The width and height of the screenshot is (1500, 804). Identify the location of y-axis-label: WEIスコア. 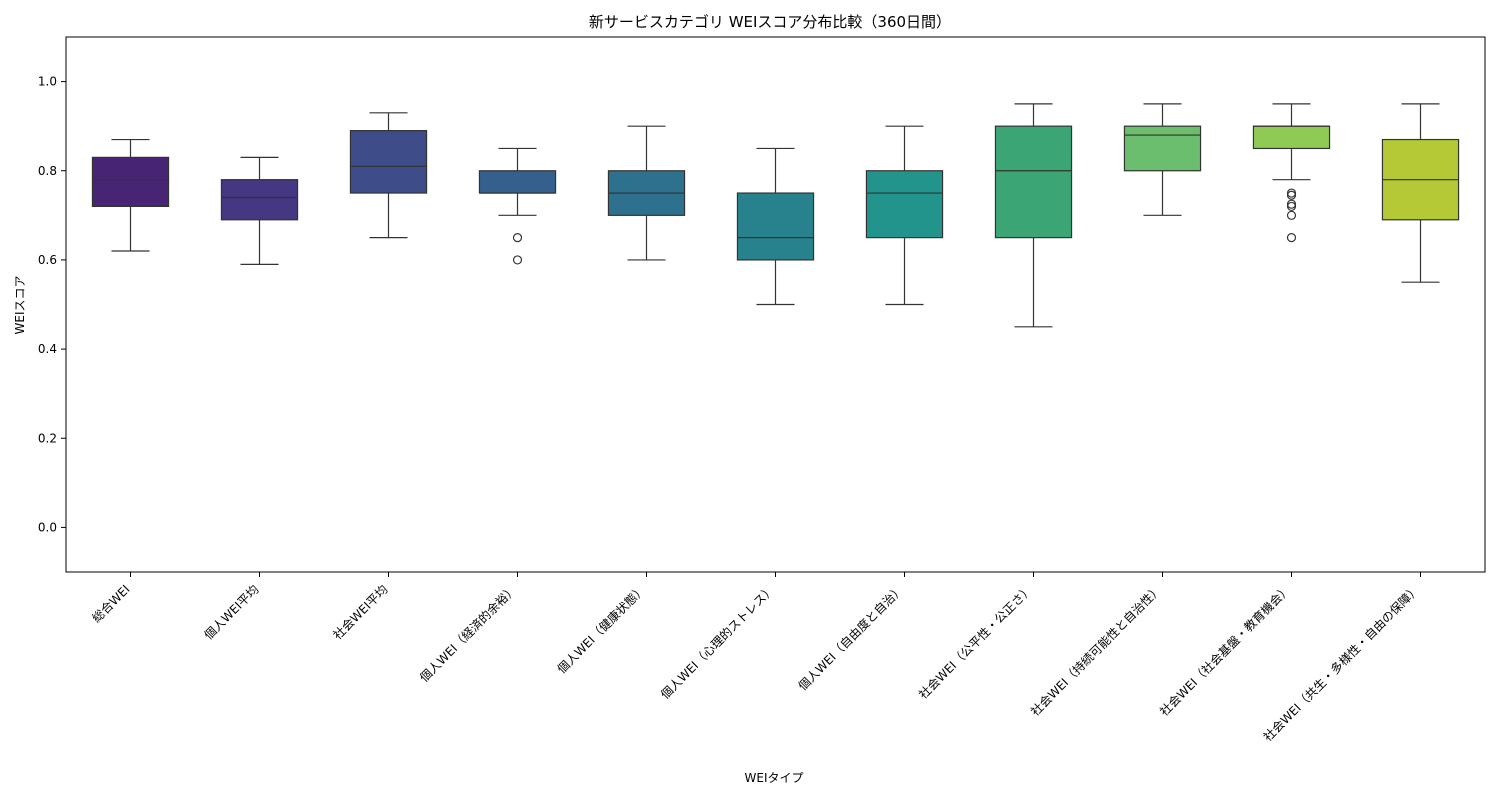
(20, 305).